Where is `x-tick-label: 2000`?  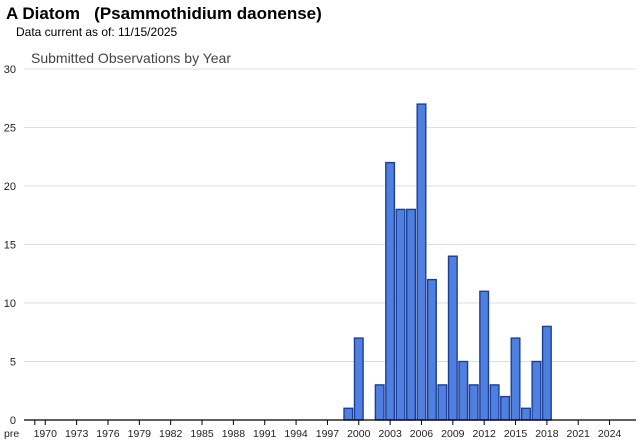 x-tick-label: 2000 is located at coordinates (359, 434).